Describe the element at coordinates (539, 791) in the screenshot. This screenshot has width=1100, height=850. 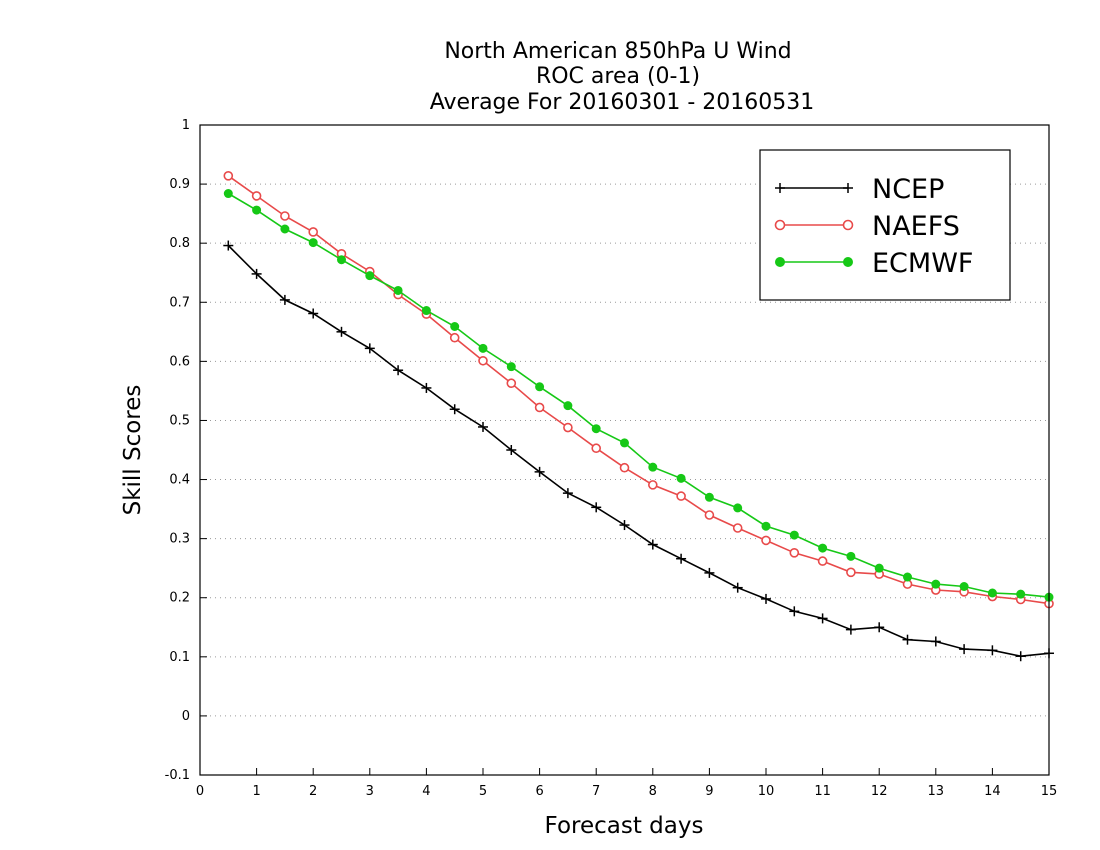
I see `x-tick-label: 6` at that location.